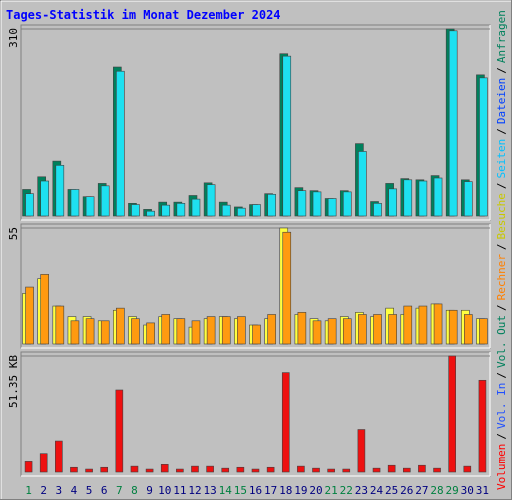 This screenshot has height=500, width=512. I want to click on x-tick-label: 21, so click(331, 490).